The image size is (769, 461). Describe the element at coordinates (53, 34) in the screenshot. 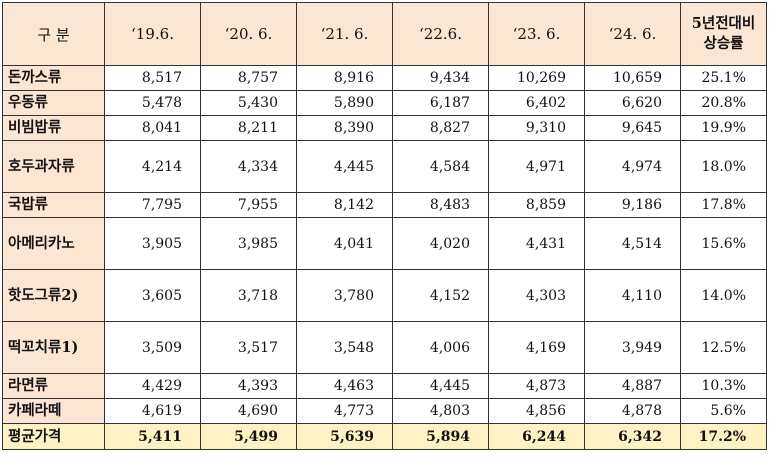

I see `header-category: 구 분` at that location.